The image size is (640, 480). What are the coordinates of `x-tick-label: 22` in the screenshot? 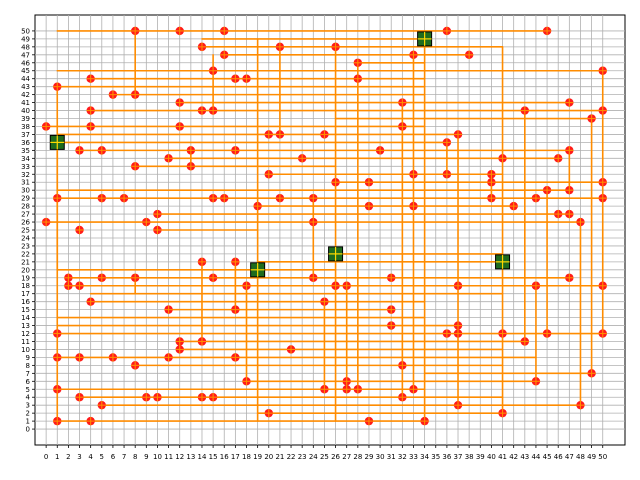 It's located at (291, 457).